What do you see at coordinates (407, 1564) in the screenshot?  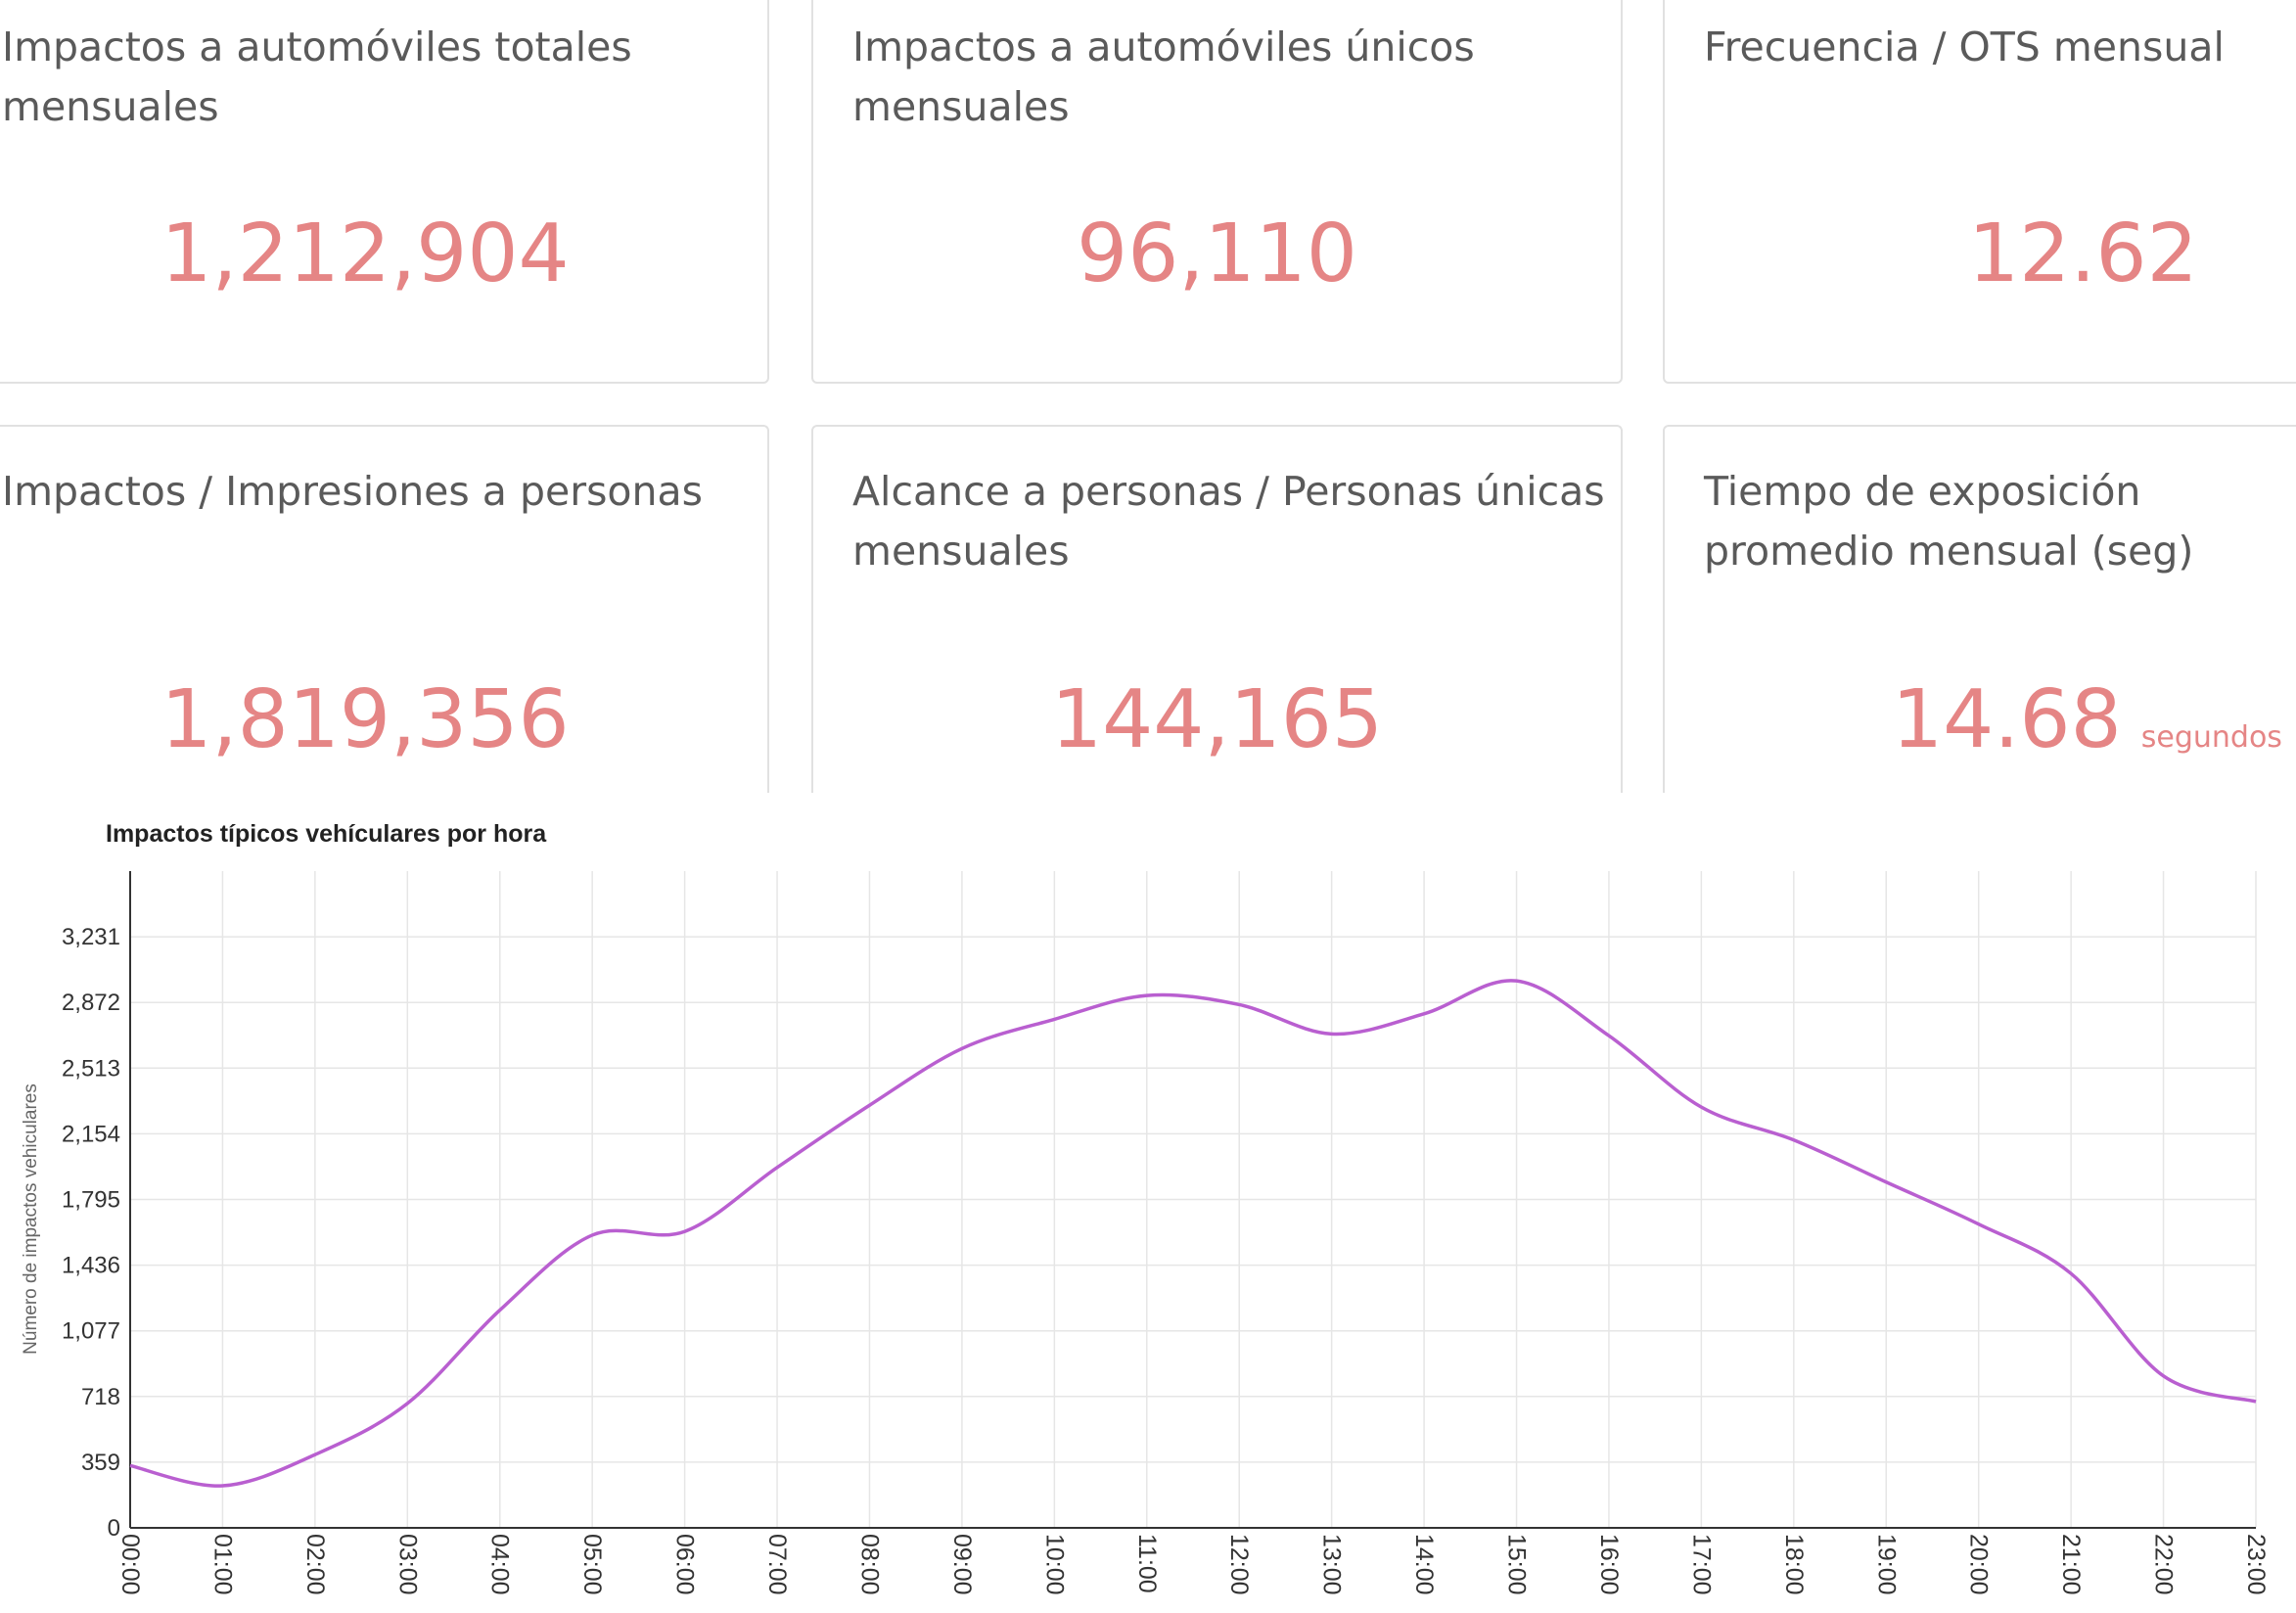 I see `x-tick-label: 03:00` at bounding box center [407, 1564].